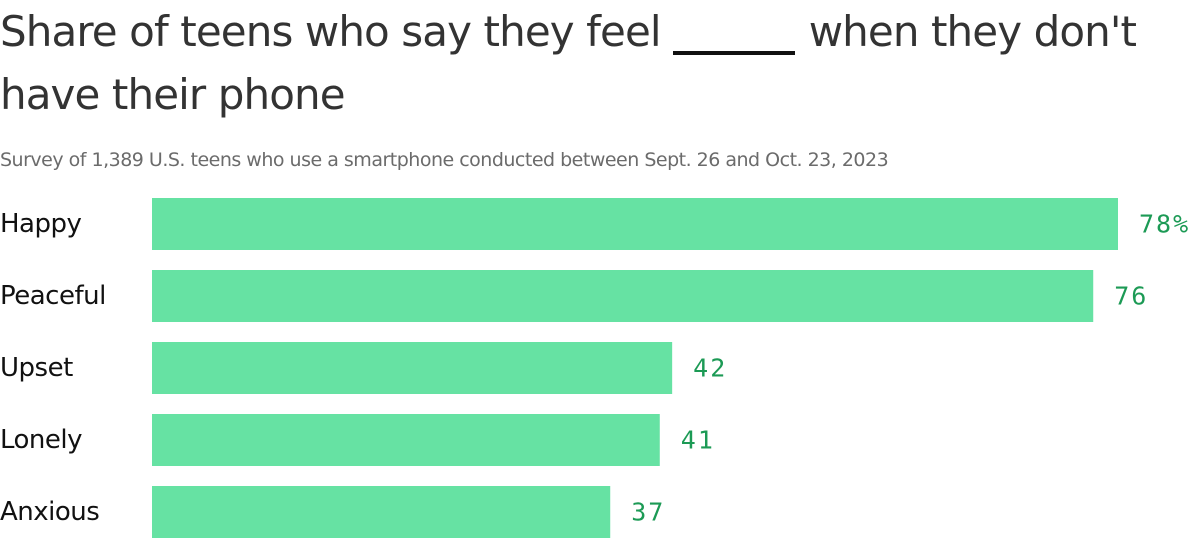 The height and width of the screenshot is (538, 1200). Describe the element at coordinates (733, 53) in the screenshot. I see `title-blank-line` at that location.